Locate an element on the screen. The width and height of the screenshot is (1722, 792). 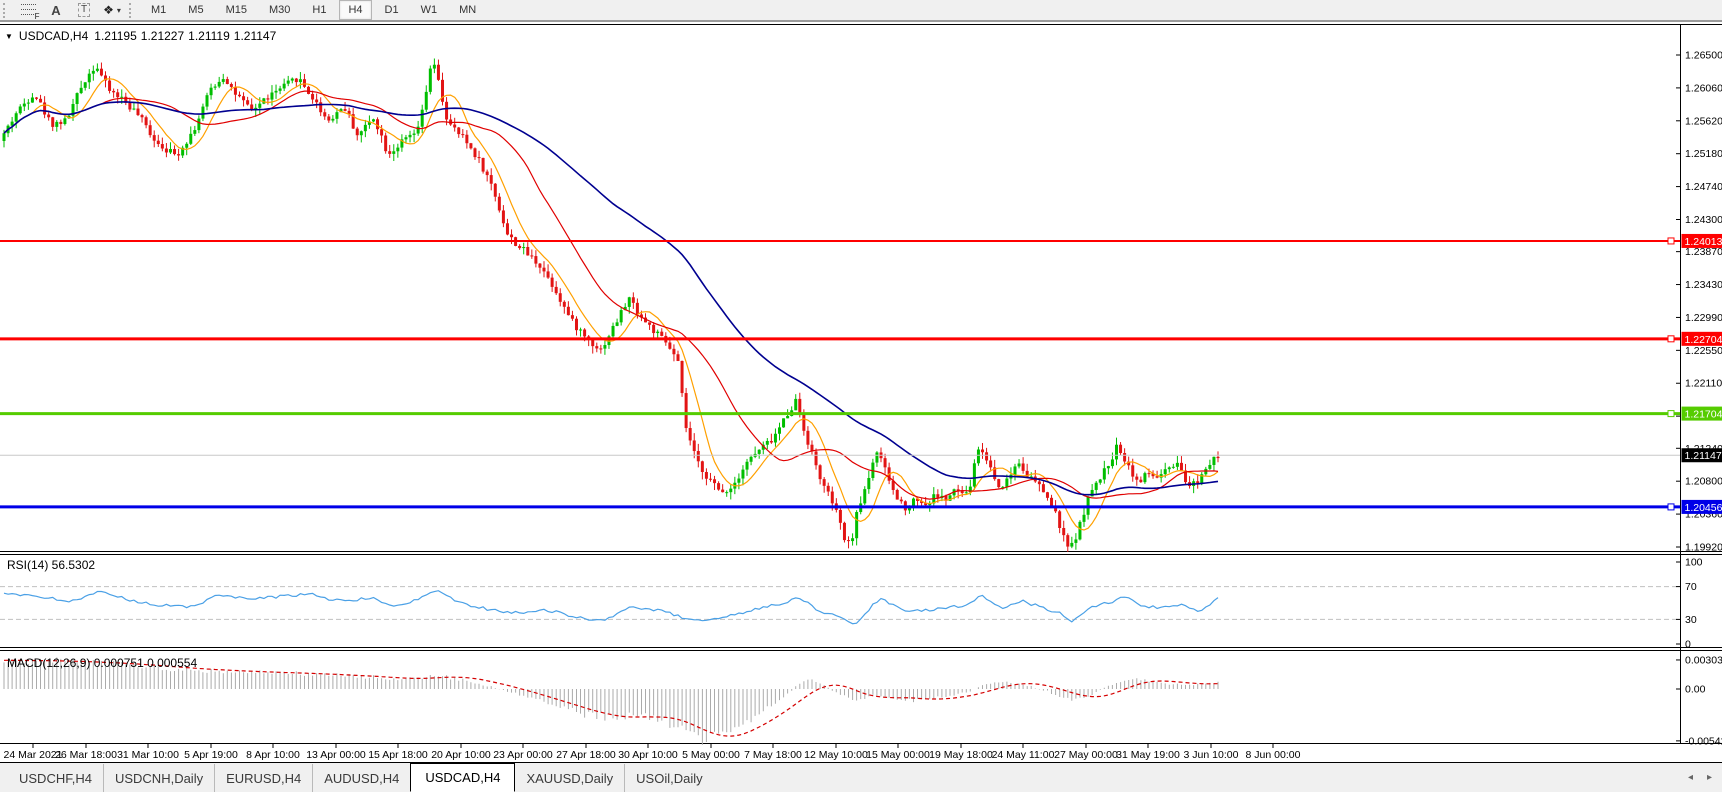
date-tick-label: 27 May 00:00 is located at coordinates (1086, 755).